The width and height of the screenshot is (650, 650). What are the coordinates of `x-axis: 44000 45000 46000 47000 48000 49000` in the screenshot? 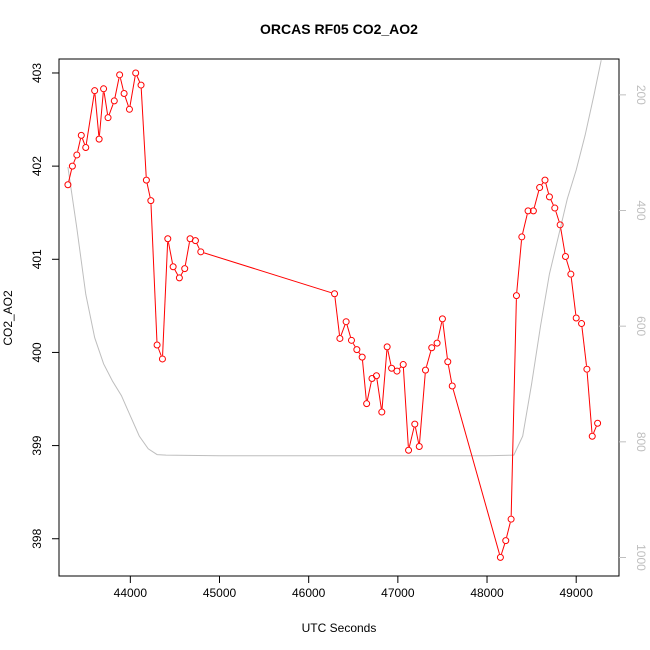 It's located at (354, 588).